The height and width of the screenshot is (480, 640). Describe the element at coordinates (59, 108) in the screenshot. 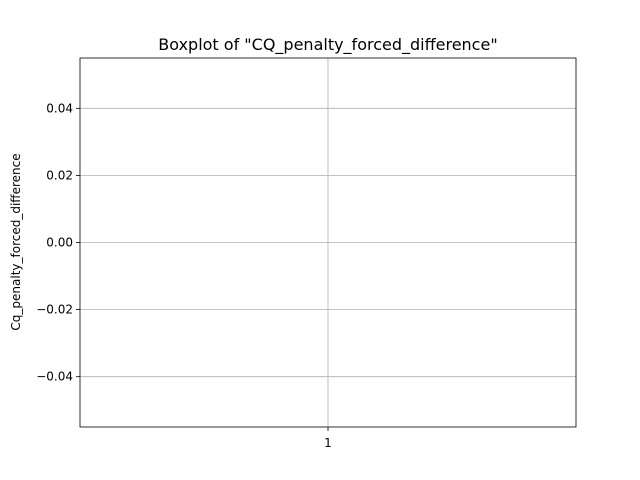

I see `y-tick-label: 0.04` at that location.